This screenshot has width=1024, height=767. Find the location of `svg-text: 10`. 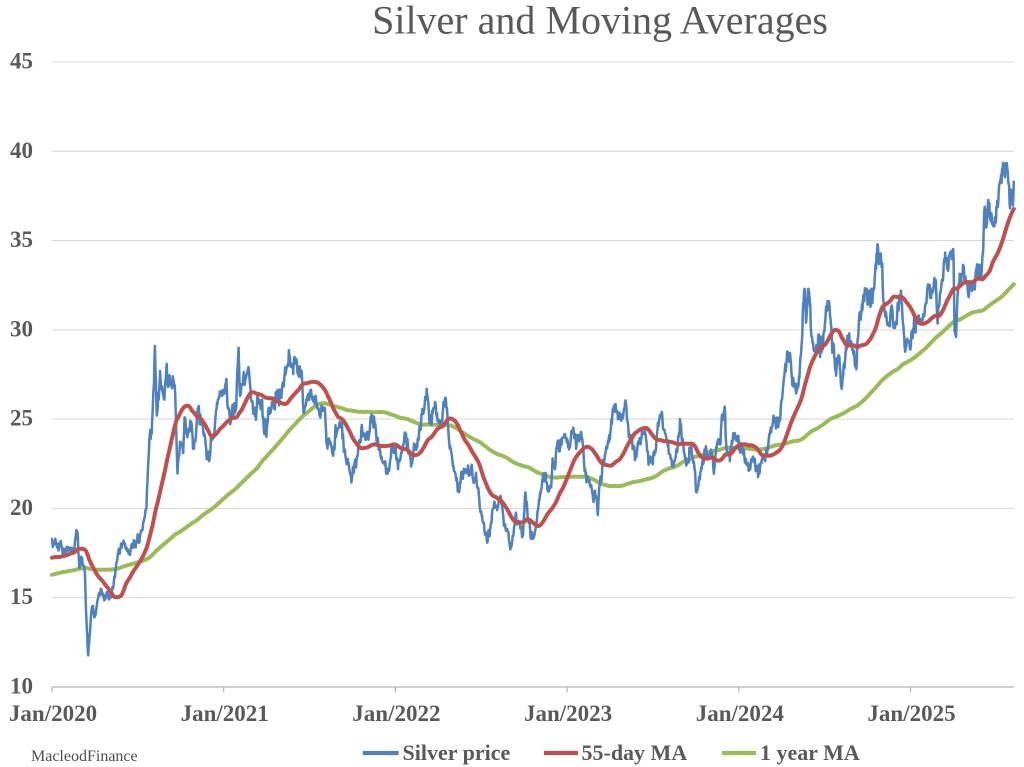

svg-text: 10 is located at coordinates (21, 686).